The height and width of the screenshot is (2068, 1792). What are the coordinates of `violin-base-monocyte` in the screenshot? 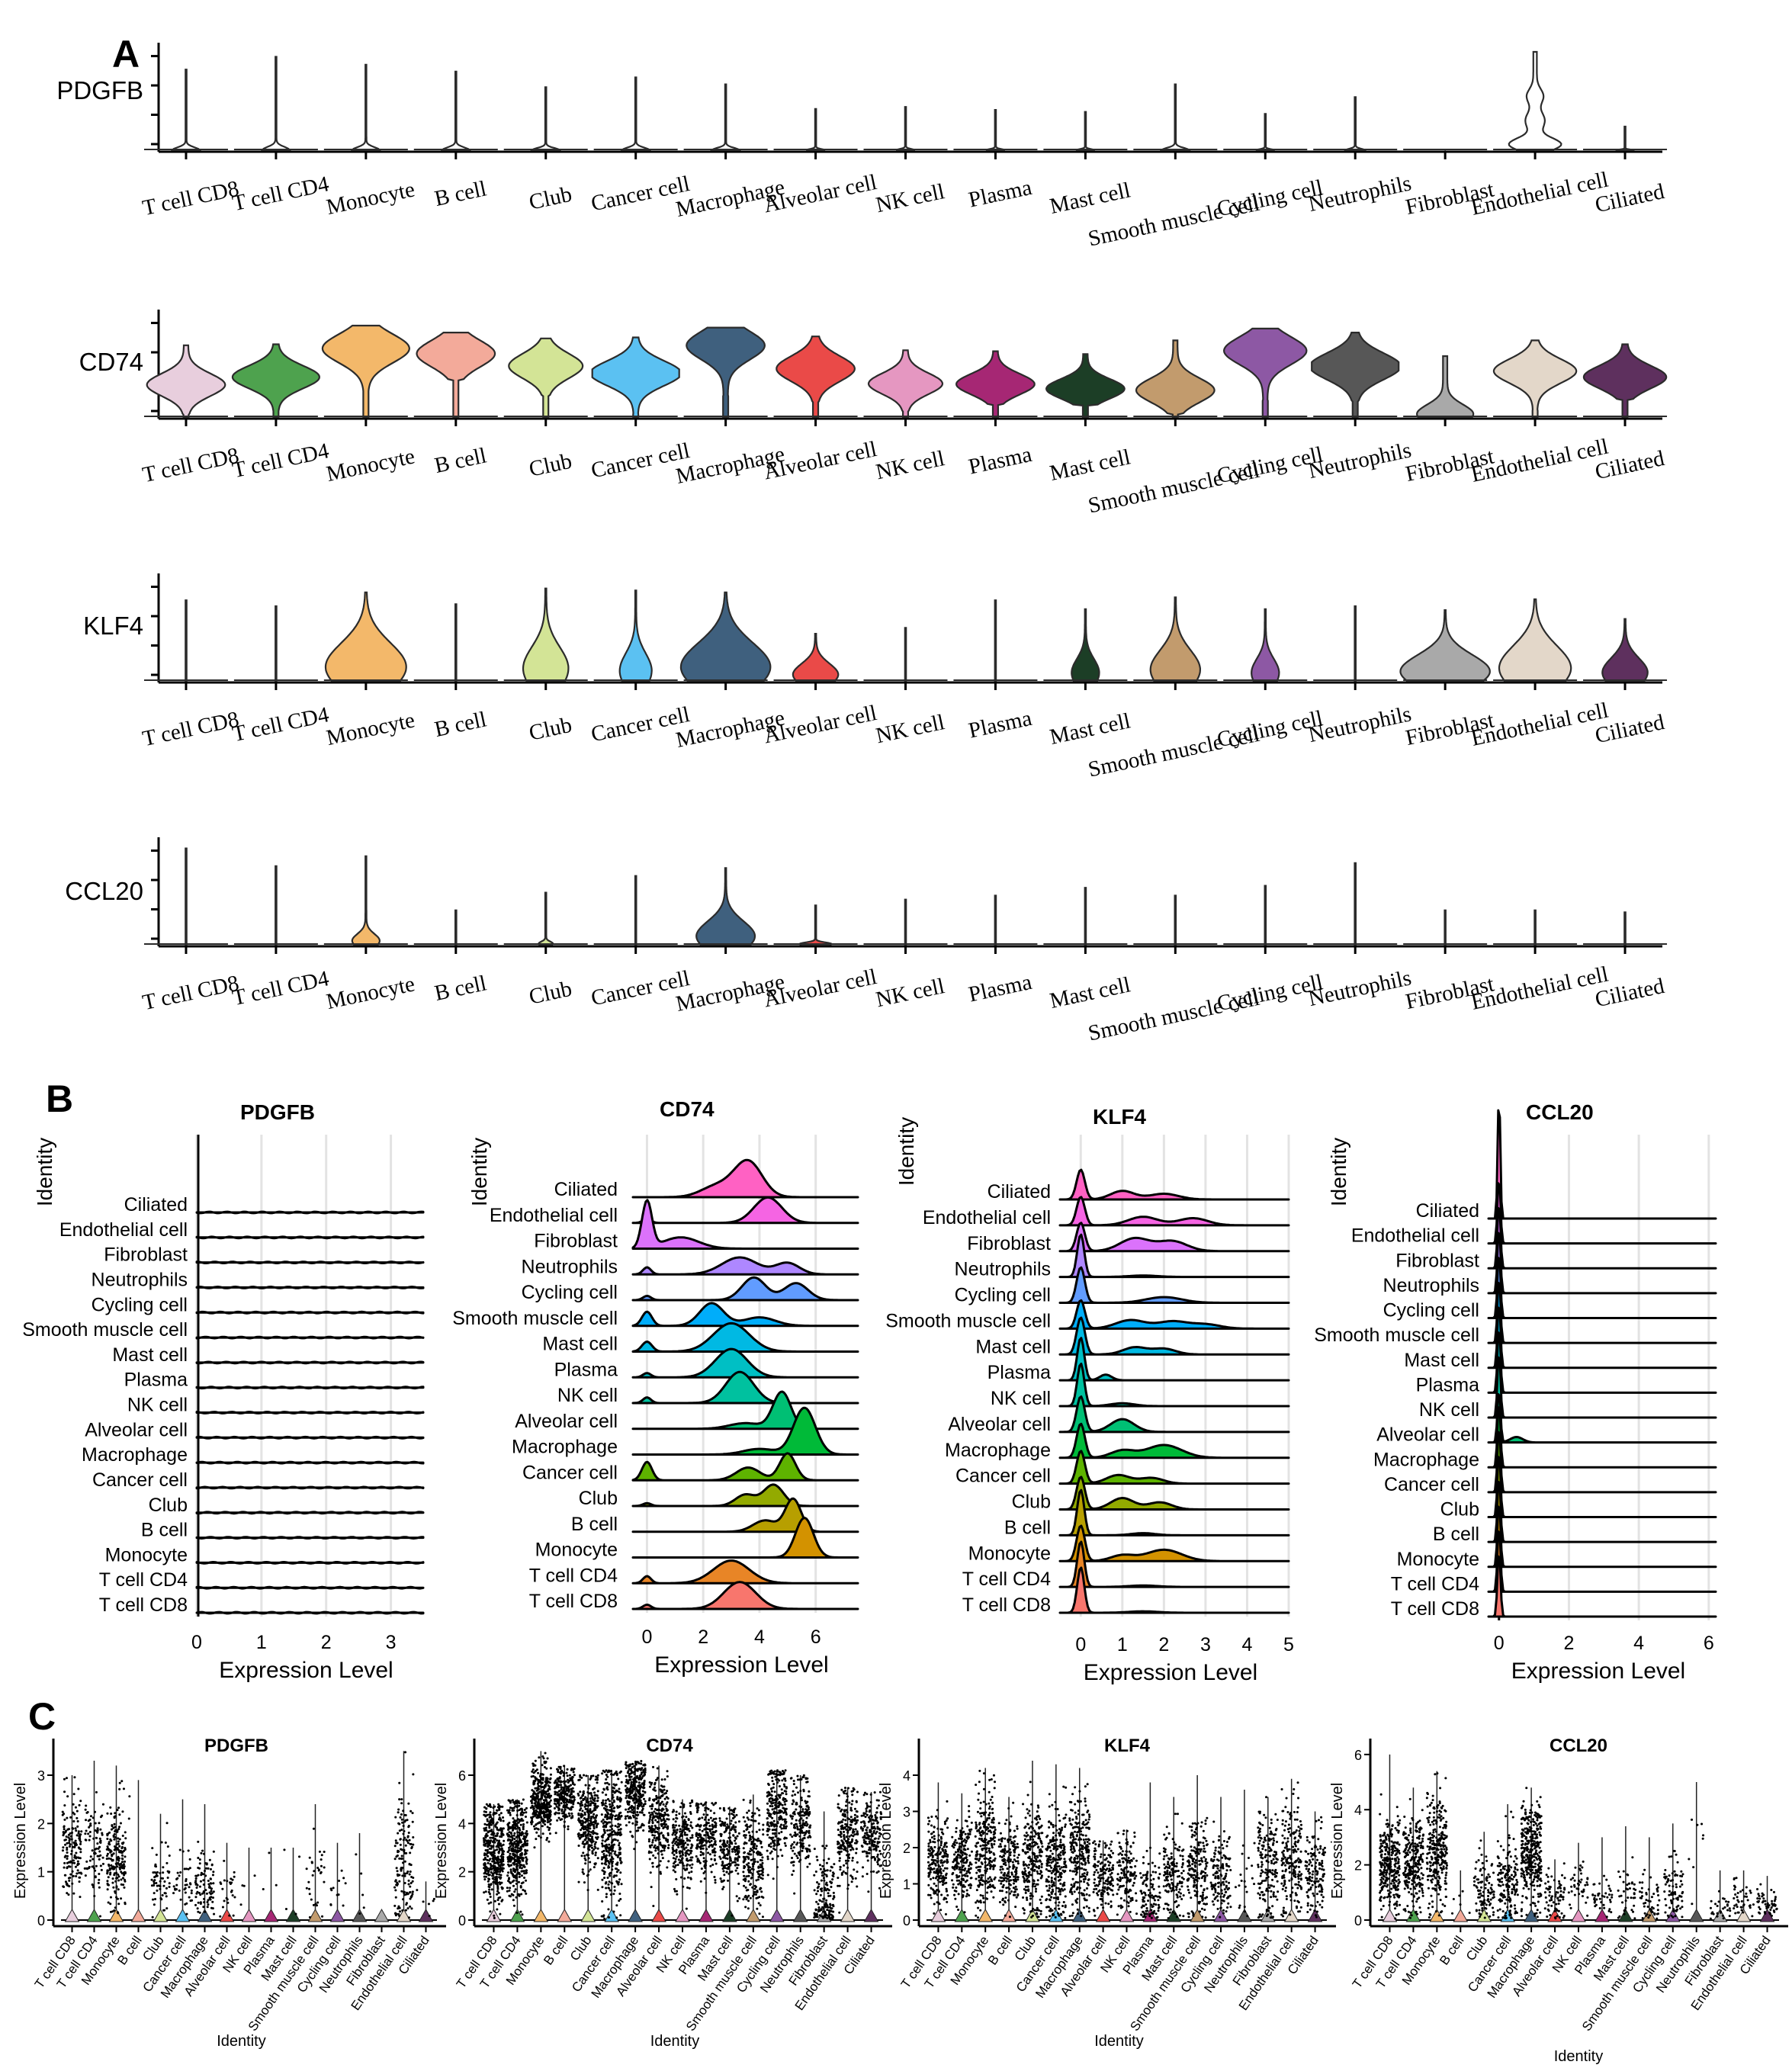 It's located at (116, 1915).